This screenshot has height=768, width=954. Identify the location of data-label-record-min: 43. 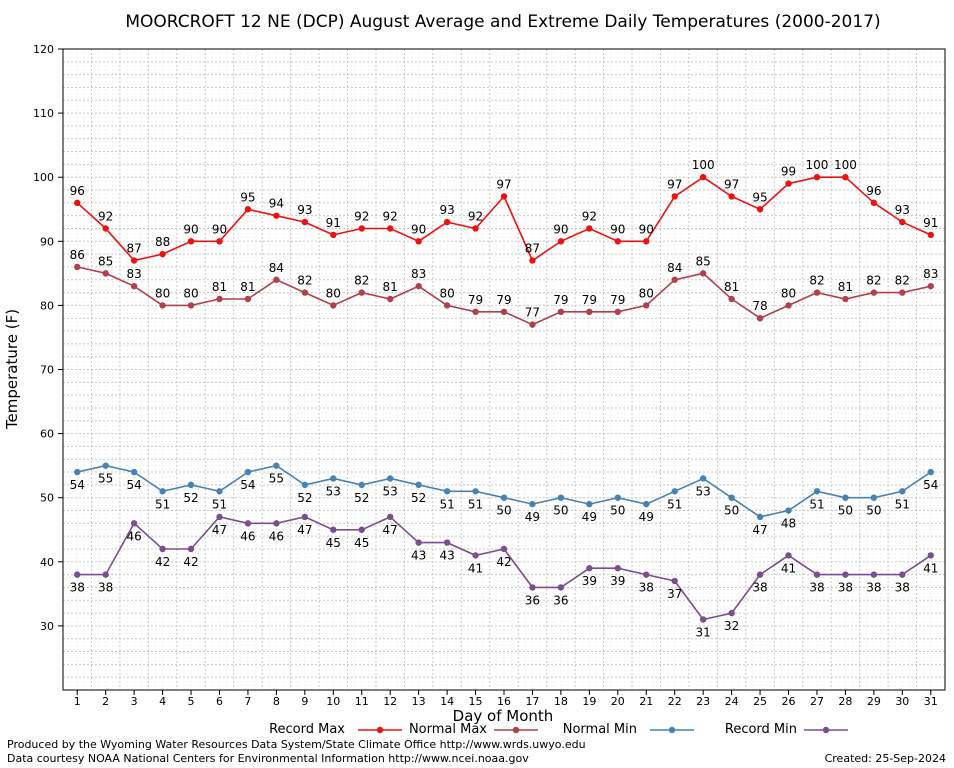
(418, 556).